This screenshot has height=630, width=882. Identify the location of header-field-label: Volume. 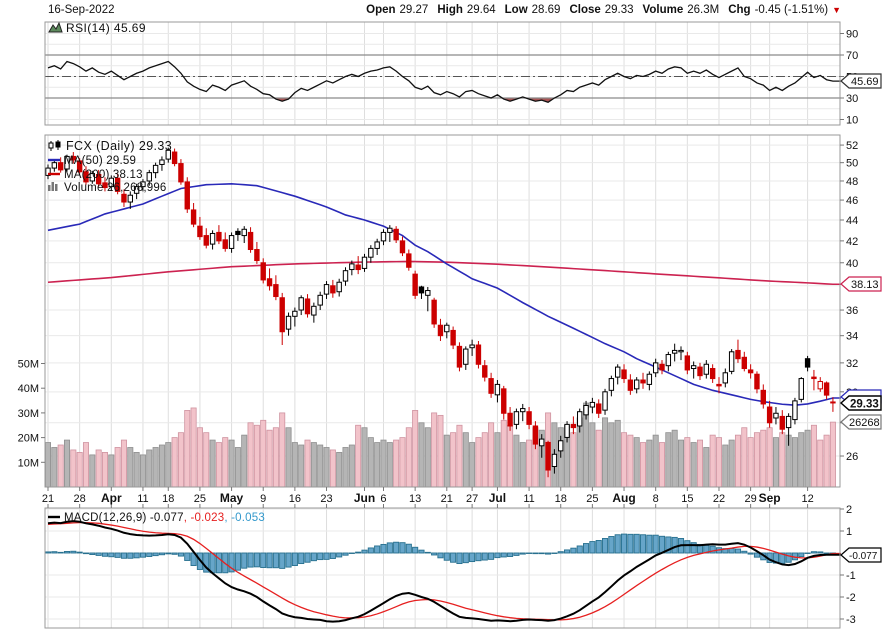
(663, 10).